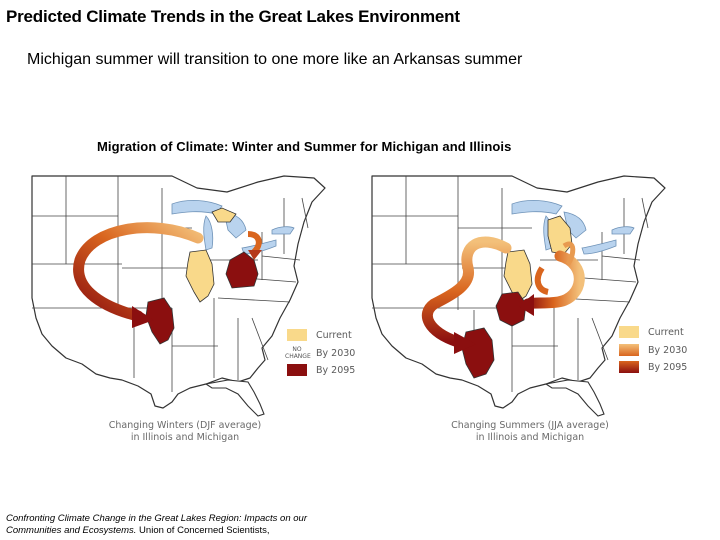 The width and height of the screenshot is (720, 540). What do you see at coordinates (203, 530) in the screenshot?
I see `source-org: Union of Concerned Scientists,` at bounding box center [203, 530].